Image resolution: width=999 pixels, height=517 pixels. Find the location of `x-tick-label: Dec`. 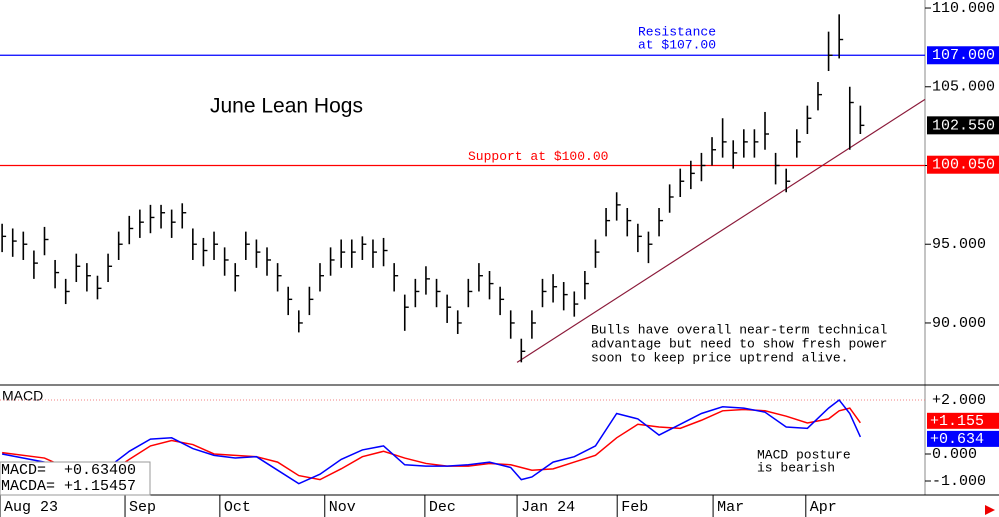

x-tick-label: Dec is located at coordinates (442, 507).